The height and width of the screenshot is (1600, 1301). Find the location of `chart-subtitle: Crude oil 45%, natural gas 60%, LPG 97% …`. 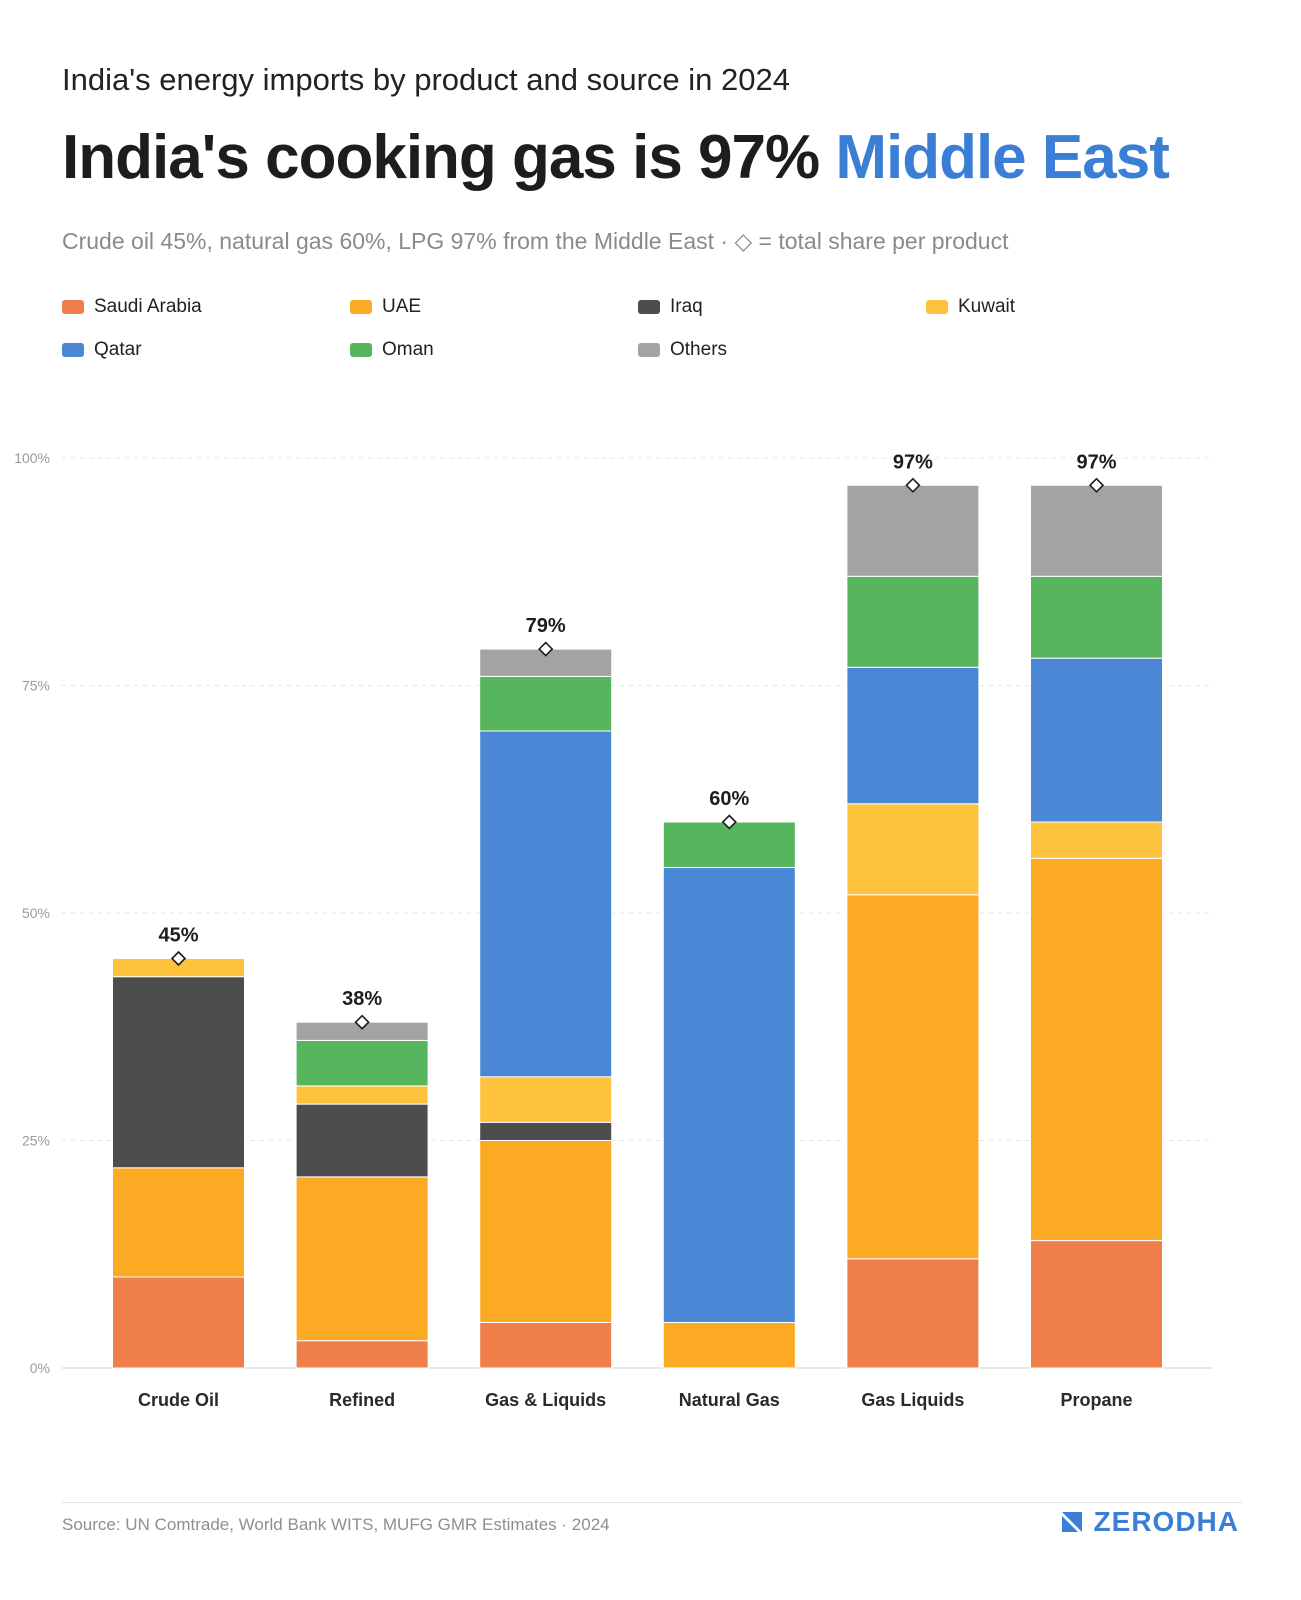

chart-subtitle: Crude oil 45%, natural gas 60%, LPG 97% … is located at coordinates (535, 241).